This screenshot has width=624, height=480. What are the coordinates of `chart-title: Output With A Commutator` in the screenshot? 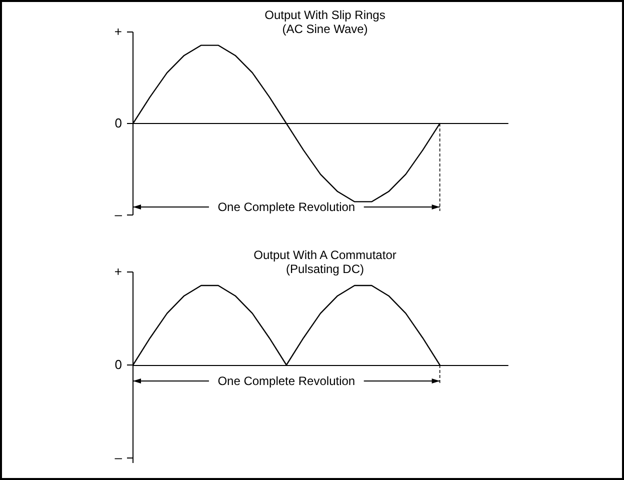 It's located at (325, 255).